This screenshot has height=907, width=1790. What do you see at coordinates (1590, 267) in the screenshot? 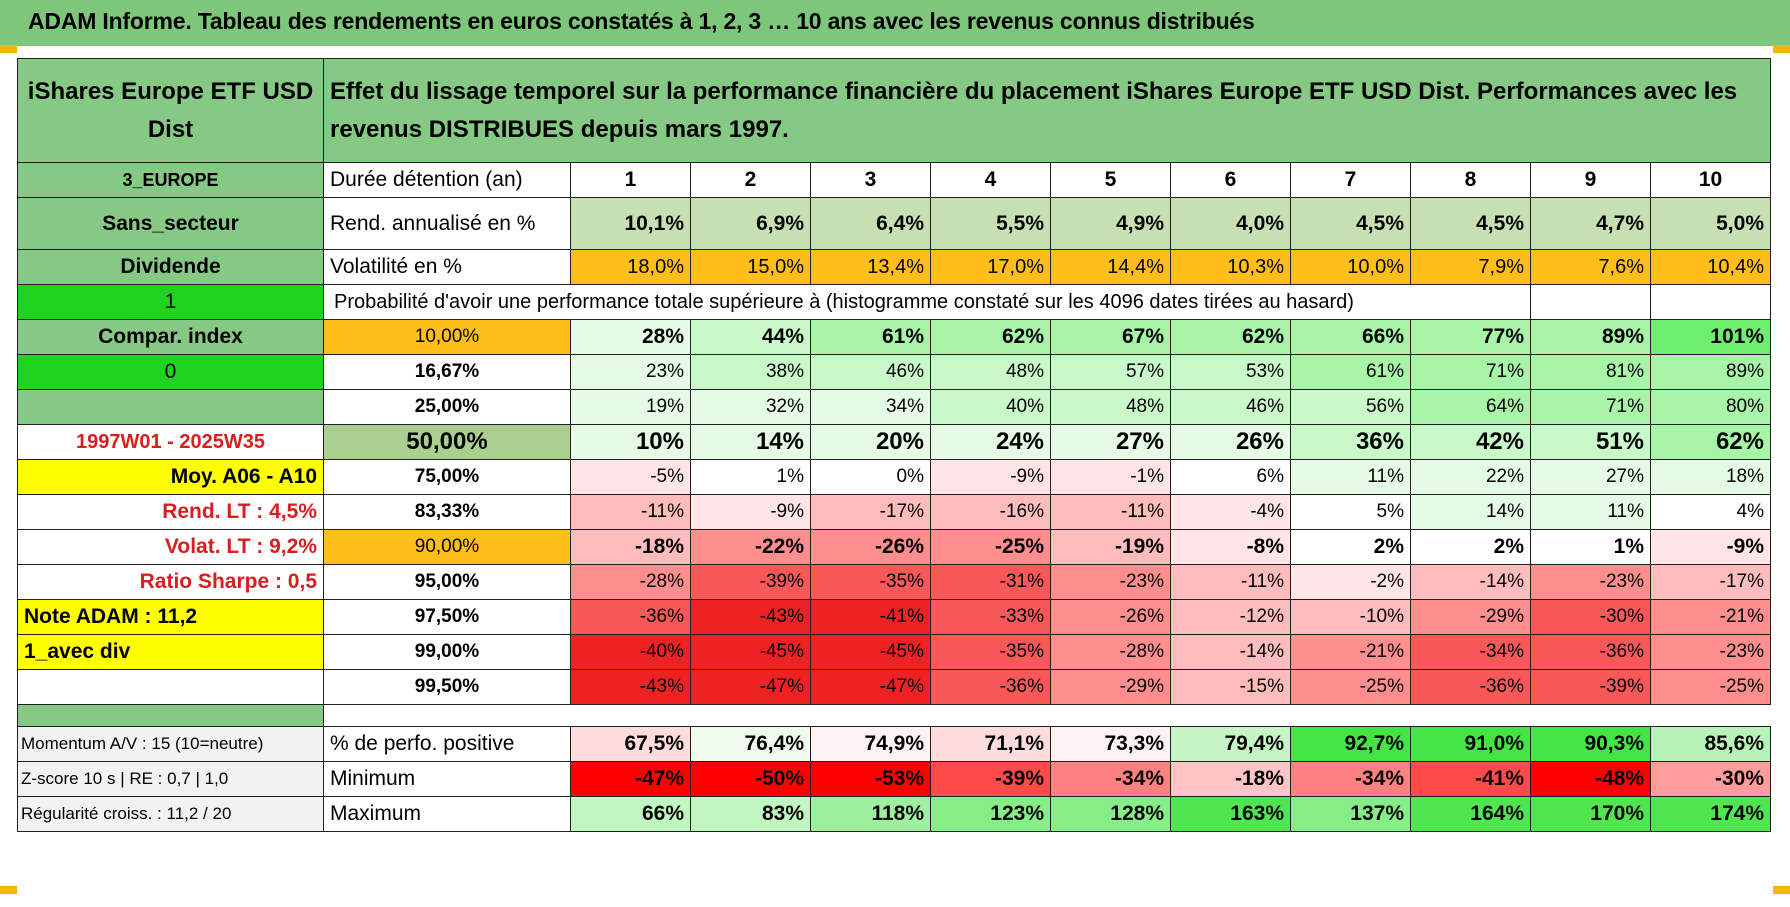
I see `volat-value: 7,6%` at bounding box center [1590, 267].